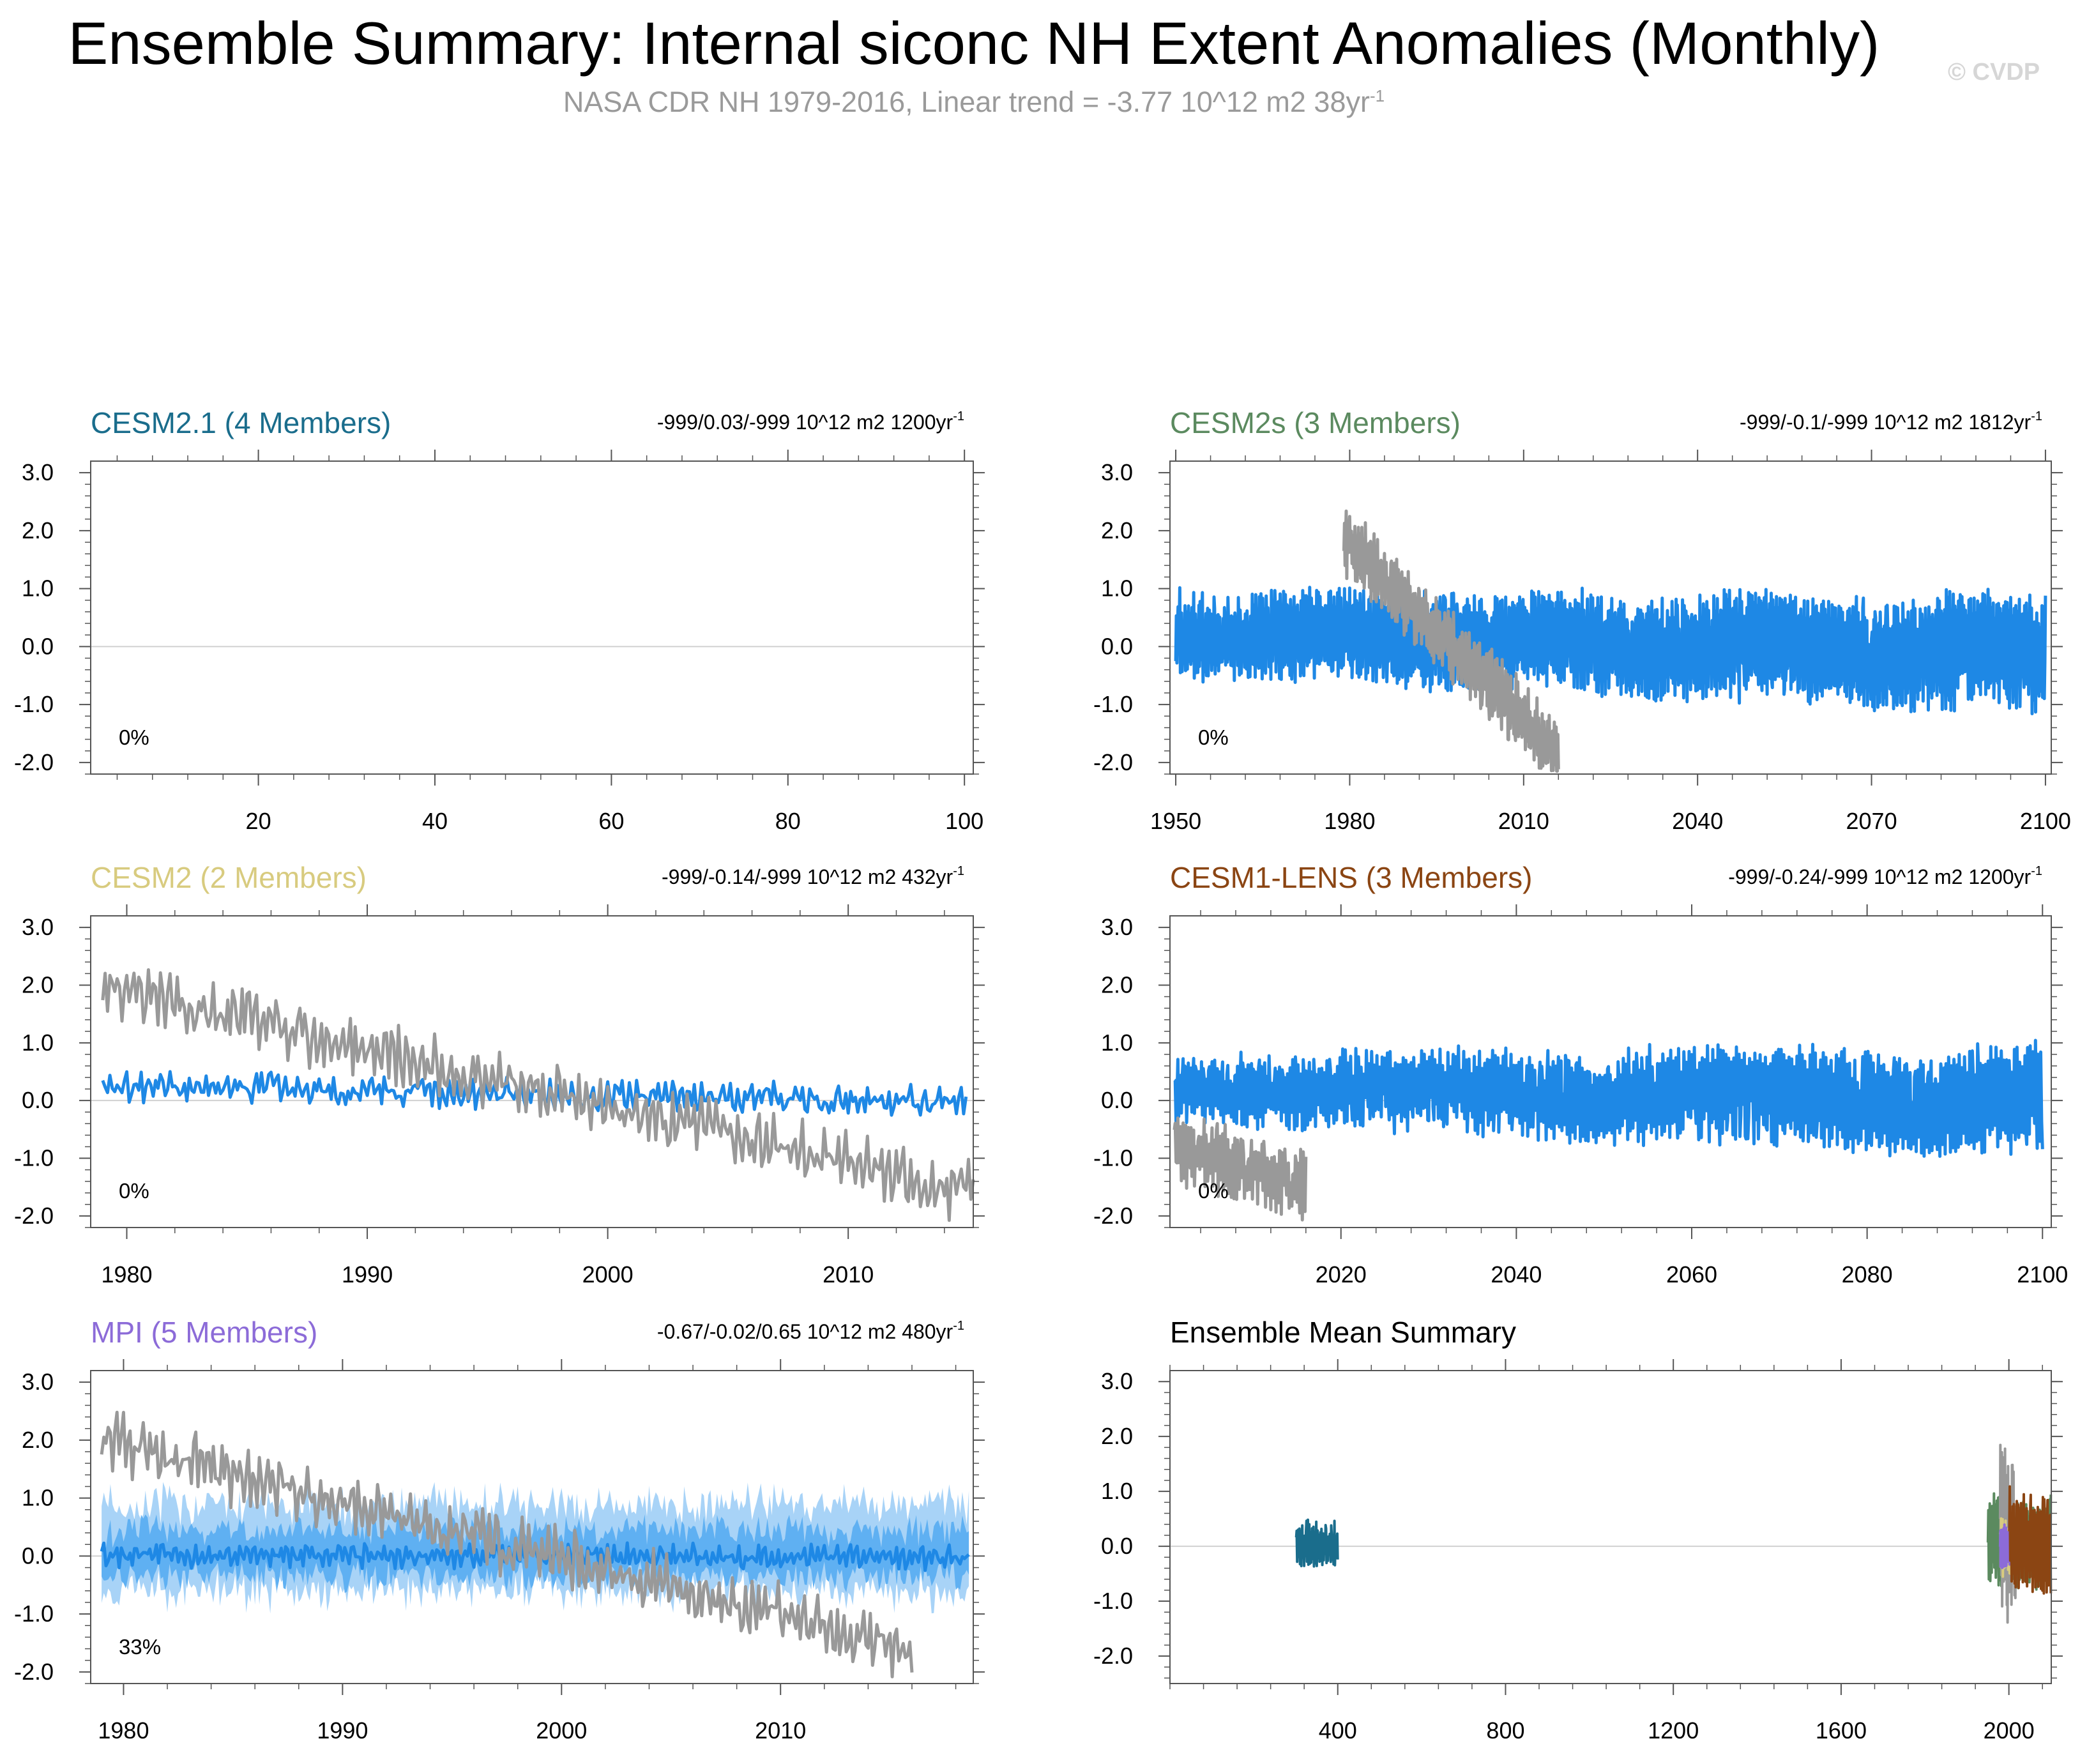  What do you see at coordinates (435, 821) in the screenshot?
I see `x-tick-label: 40` at bounding box center [435, 821].